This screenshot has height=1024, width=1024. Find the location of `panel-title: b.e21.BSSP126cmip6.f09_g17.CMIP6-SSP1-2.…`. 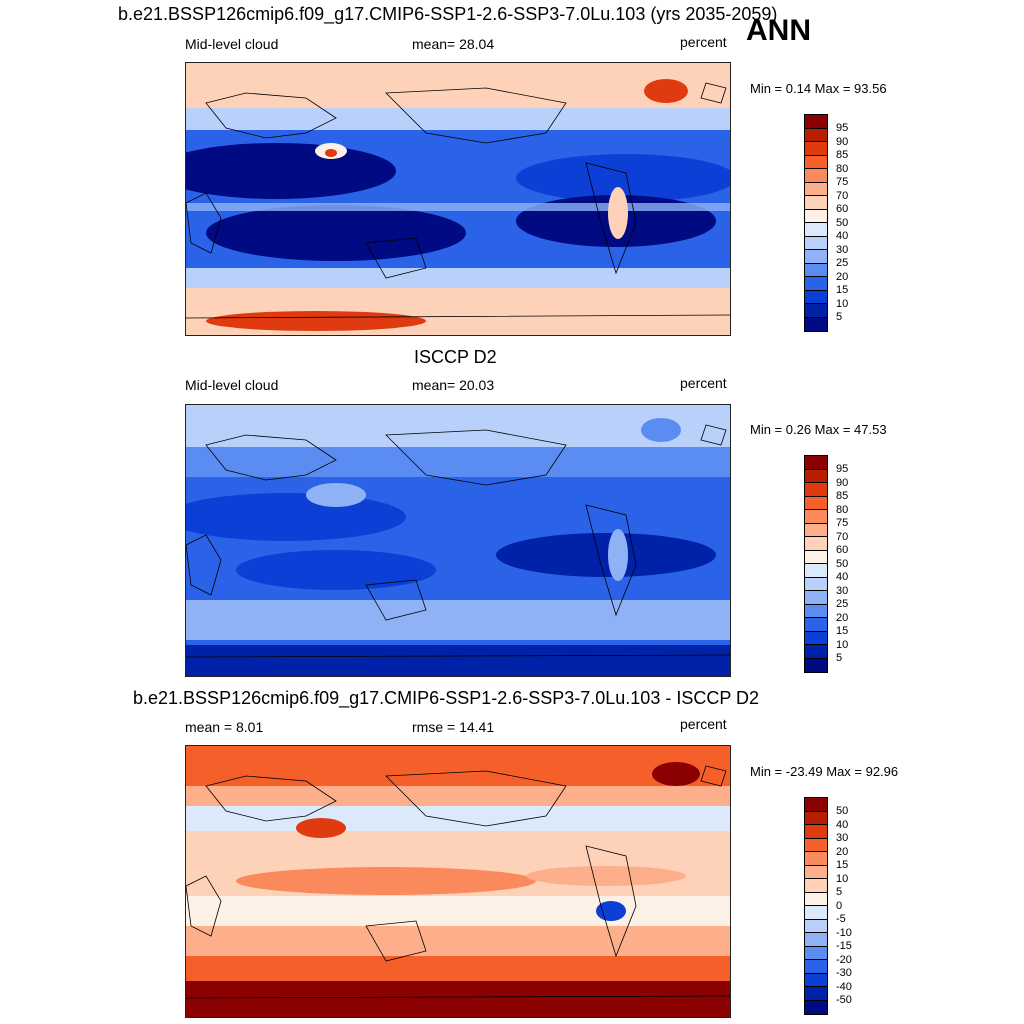

panel-title: b.e21.BSSP126cmip6.f09_g17.CMIP6-SSP1-2.… is located at coordinates (446, 698).